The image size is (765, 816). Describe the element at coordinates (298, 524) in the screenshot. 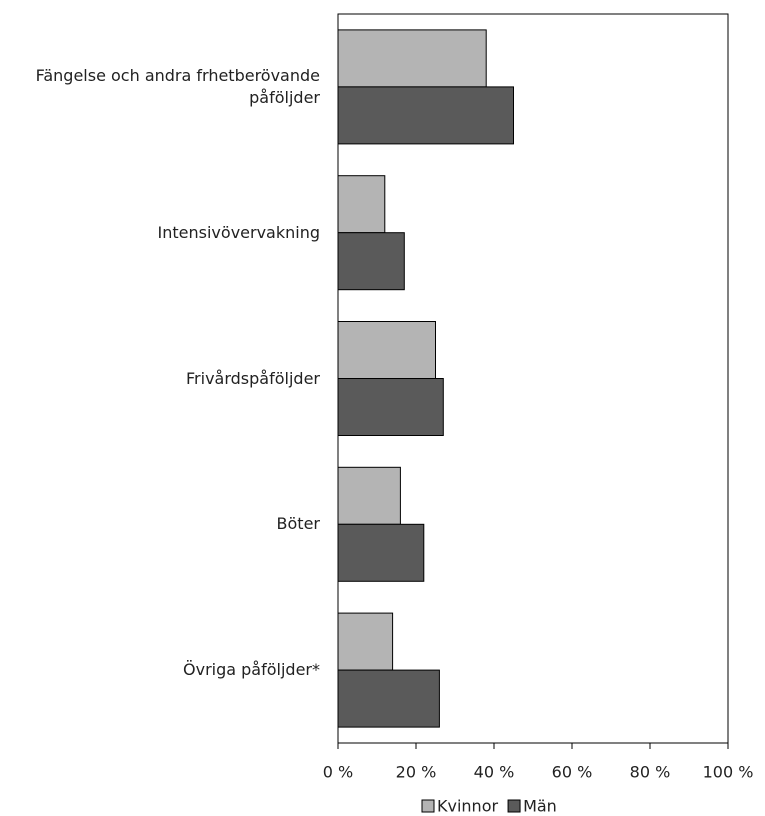

I see `category-label: Böter` at that location.